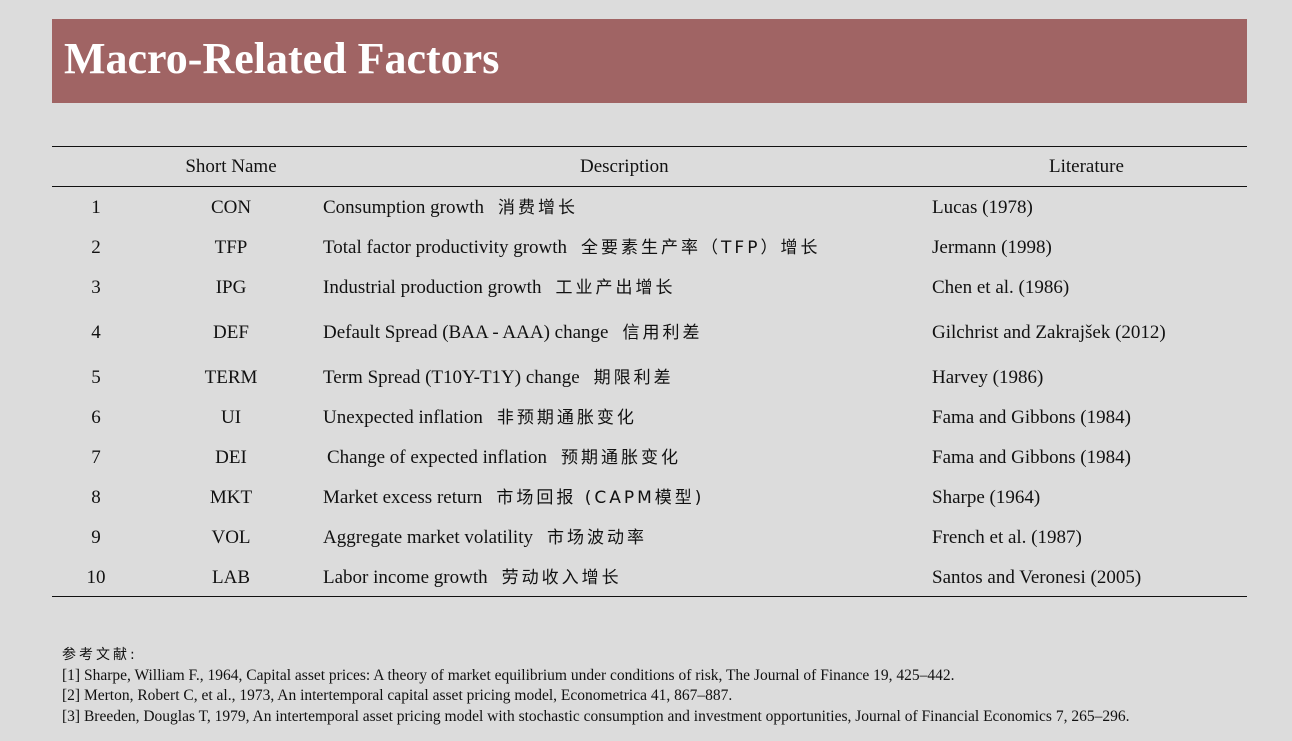  Describe the element at coordinates (231, 247) in the screenshot. I see `row-short-name: TFP` at that location.